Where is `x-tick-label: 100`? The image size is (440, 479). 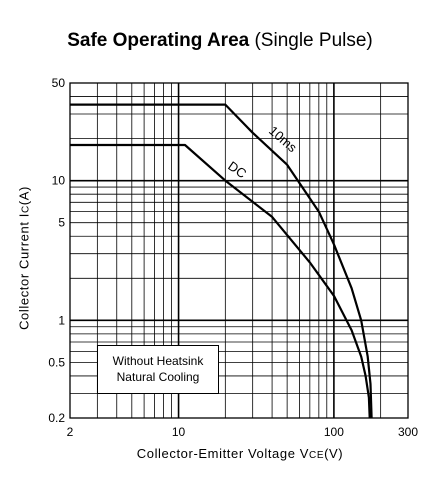
x-tick-label: 100 is located at coordinates (334, 432).